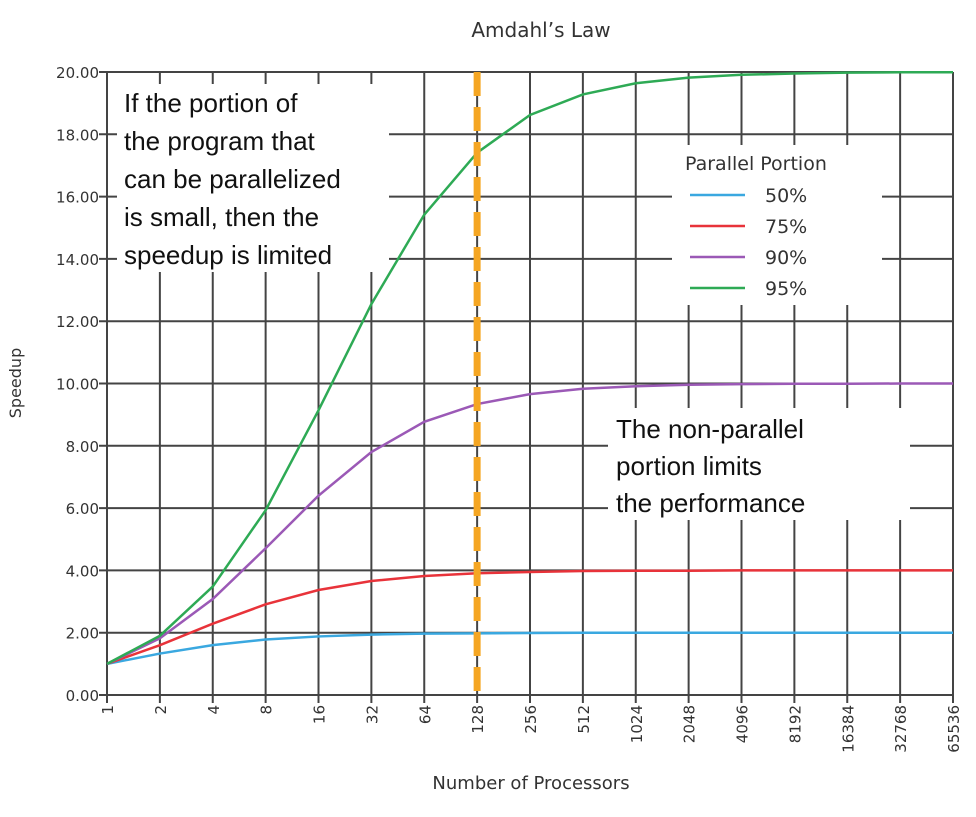 This screenshot has width=976, height=817. What do you see at coordinates (954, 729) in the screenshot?
I see `x-tick-label: 65536` at bounding box center [954, 729].